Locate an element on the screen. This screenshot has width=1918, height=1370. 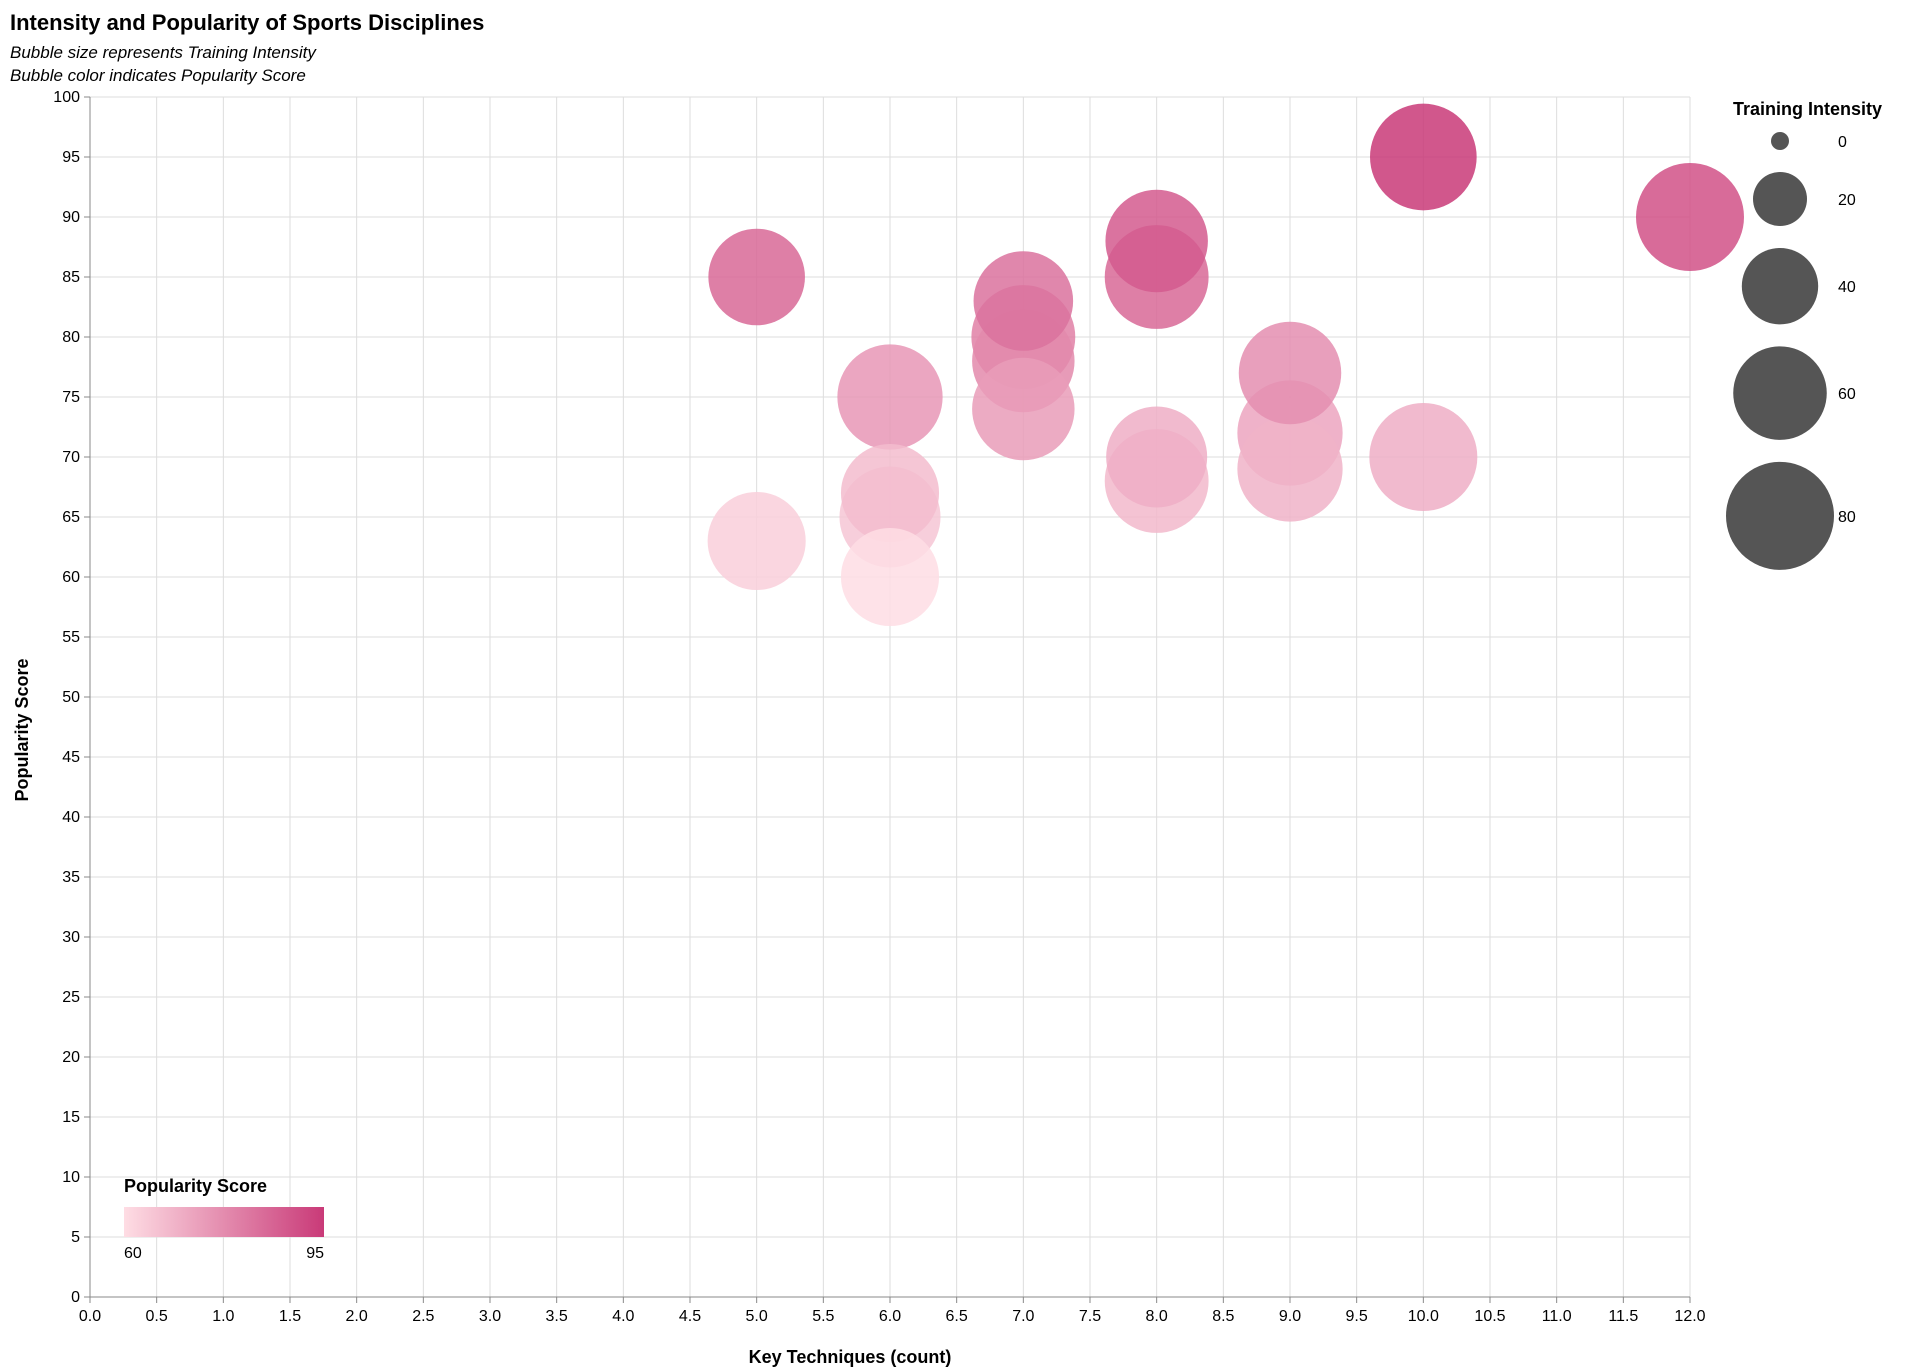
y-tick-label: 95 is located at coordinates (71, 157).